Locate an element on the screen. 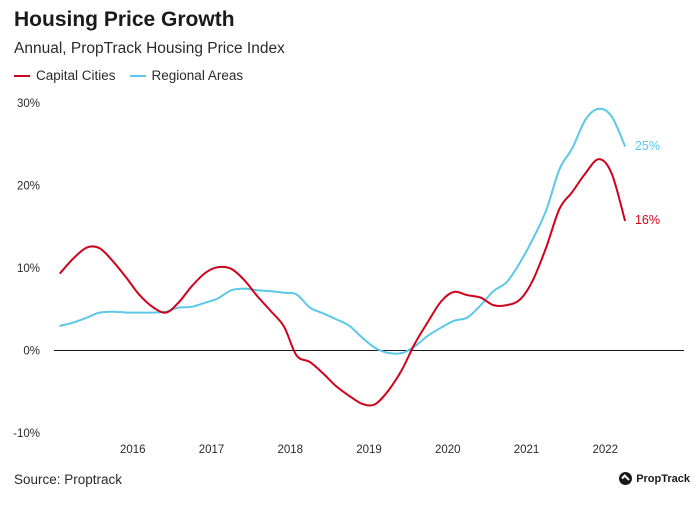 The image size is (700, 511). y-axis: -10% 0% 10% 20% 30% is located at coordinates (26, 269).